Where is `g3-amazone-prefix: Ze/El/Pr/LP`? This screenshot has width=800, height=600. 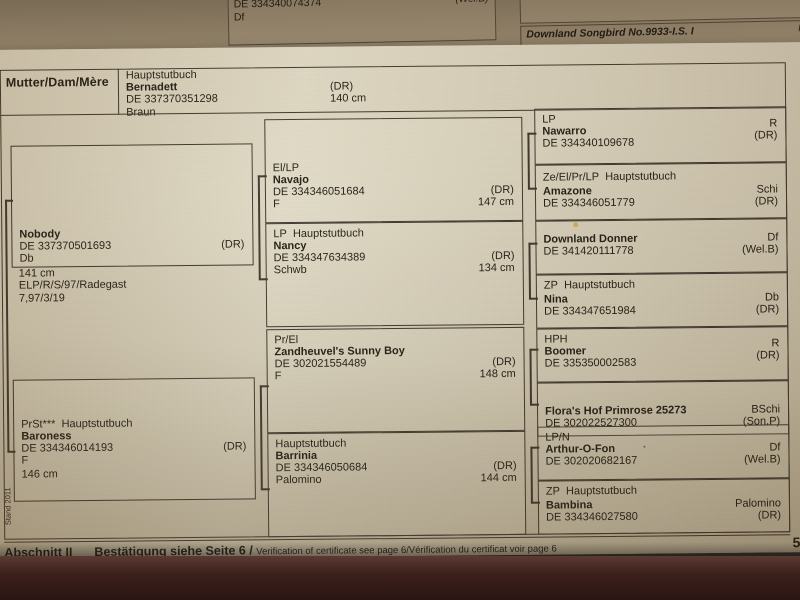
g3-amazone-prefix: Ze/El/Pr/LP is located at coordinates (571, 177).